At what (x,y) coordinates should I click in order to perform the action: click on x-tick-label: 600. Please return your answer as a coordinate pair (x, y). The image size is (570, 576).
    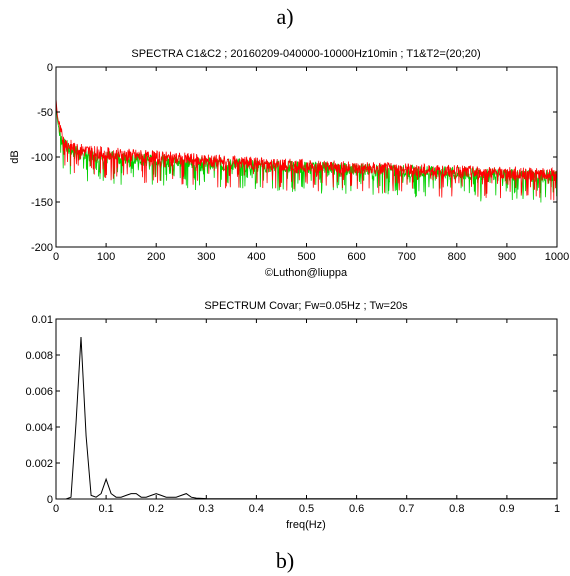
    Looking at the image, I should click on (356, 257).